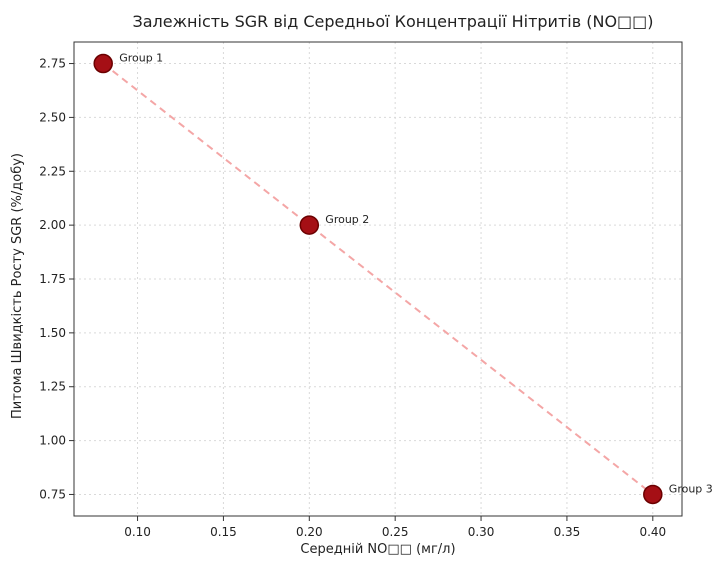 The height and width of the screenshot is (565, 726). Describe the element at coordinates (52, 64) in the screenshot. I see `y-tick-label-8: 2.75` at that location.